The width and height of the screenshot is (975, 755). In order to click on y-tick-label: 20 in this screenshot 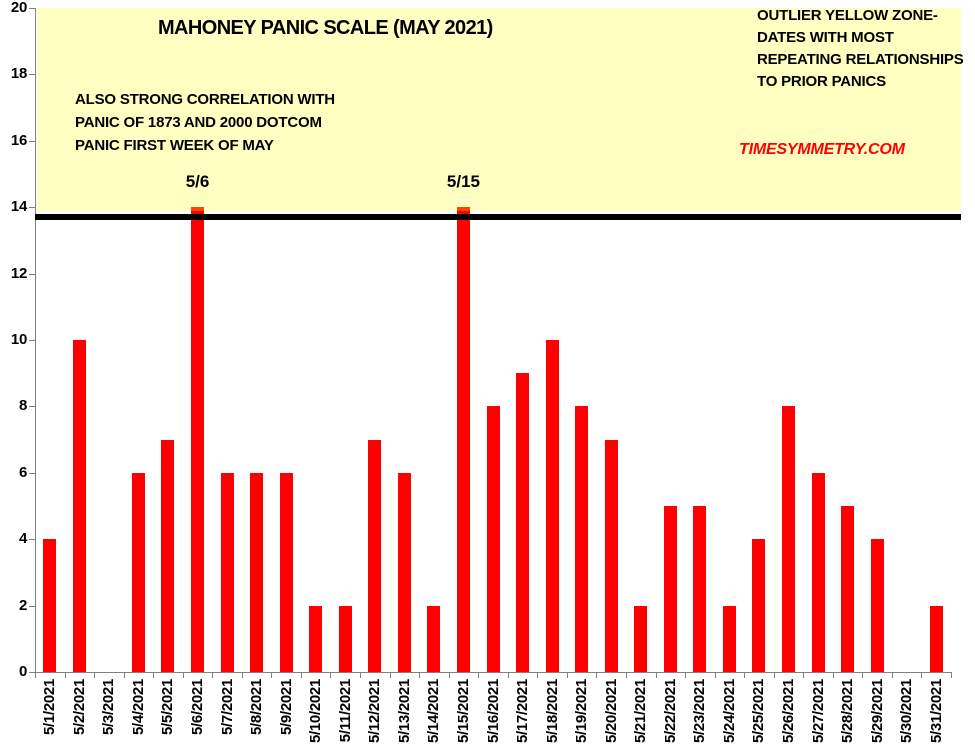, I will do `click(18, 8)`.